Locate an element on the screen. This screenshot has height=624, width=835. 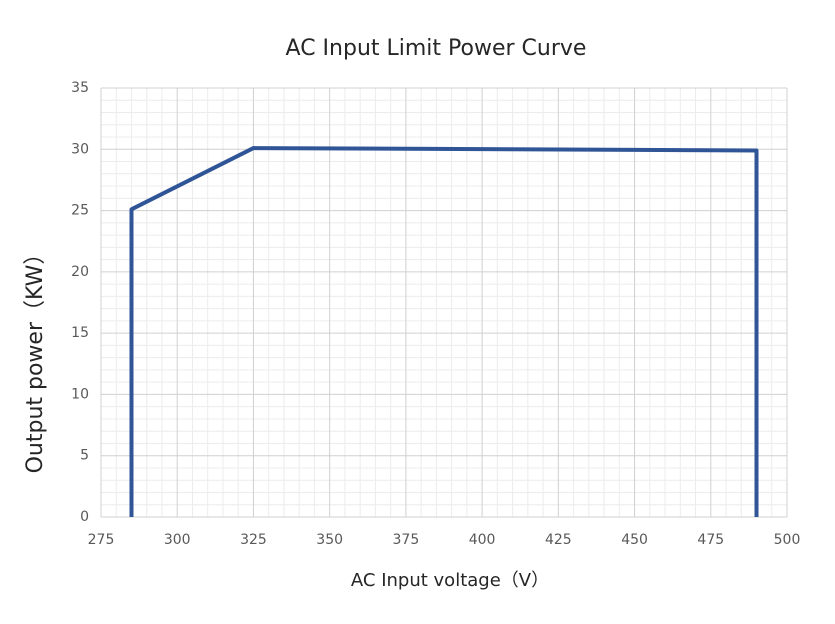
y-tick-label: 5 is located at coordinates (84, 456).